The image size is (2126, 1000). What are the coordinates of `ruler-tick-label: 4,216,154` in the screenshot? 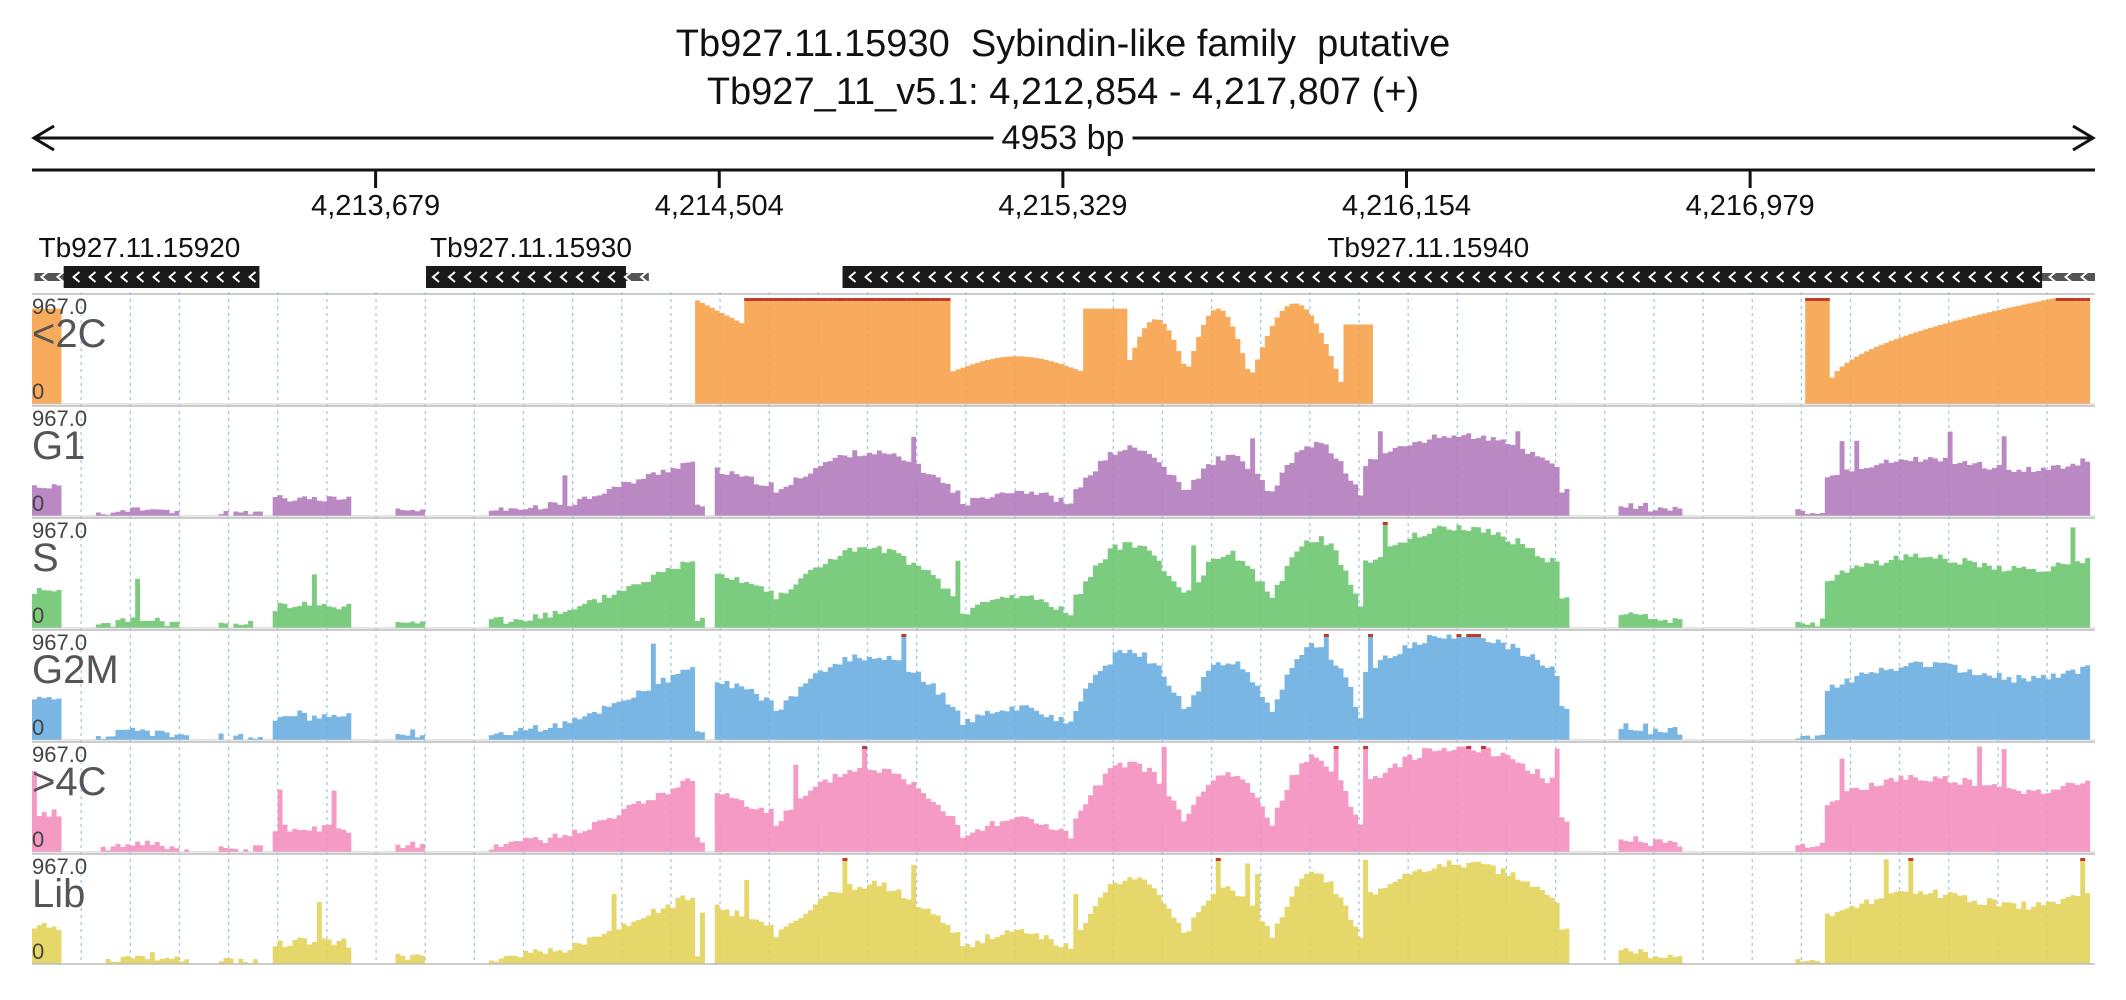 It's located at (1406, 206).